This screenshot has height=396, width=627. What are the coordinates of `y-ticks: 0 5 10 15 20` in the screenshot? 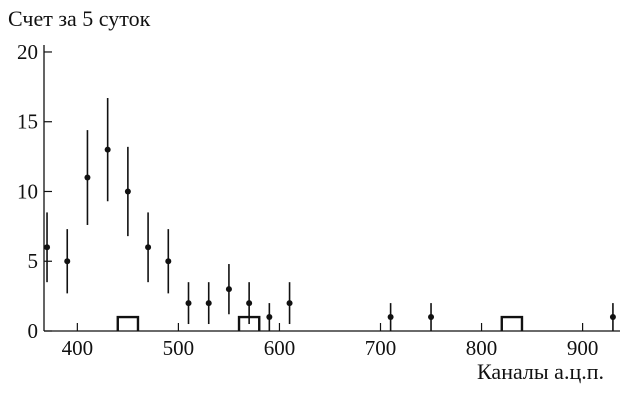 It's located at (34, 191).